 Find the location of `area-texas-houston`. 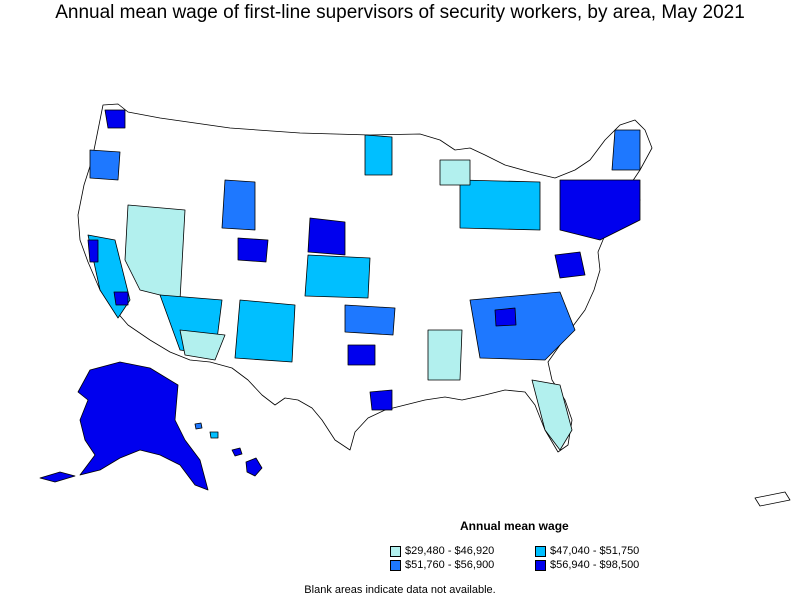

area-texas-houston is located at coordinates (381, 400).